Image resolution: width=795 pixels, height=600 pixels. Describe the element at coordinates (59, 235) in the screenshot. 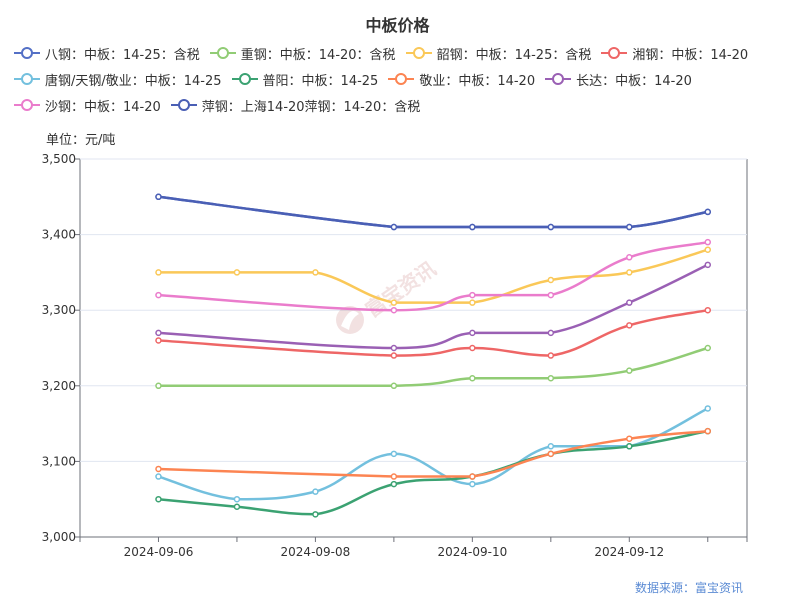

I see `y-tick-label: 3,400` at that location.